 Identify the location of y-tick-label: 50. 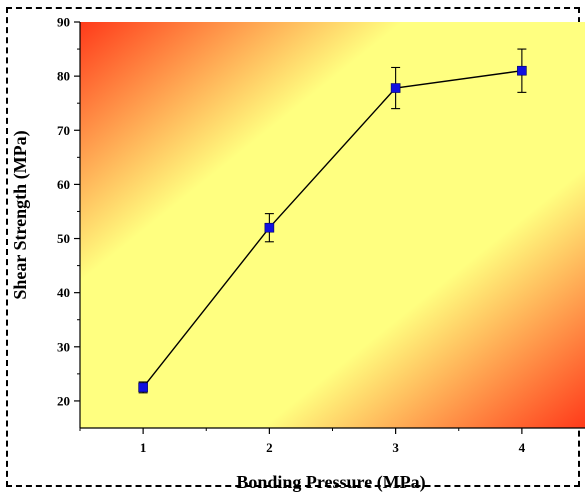
(63, 238).